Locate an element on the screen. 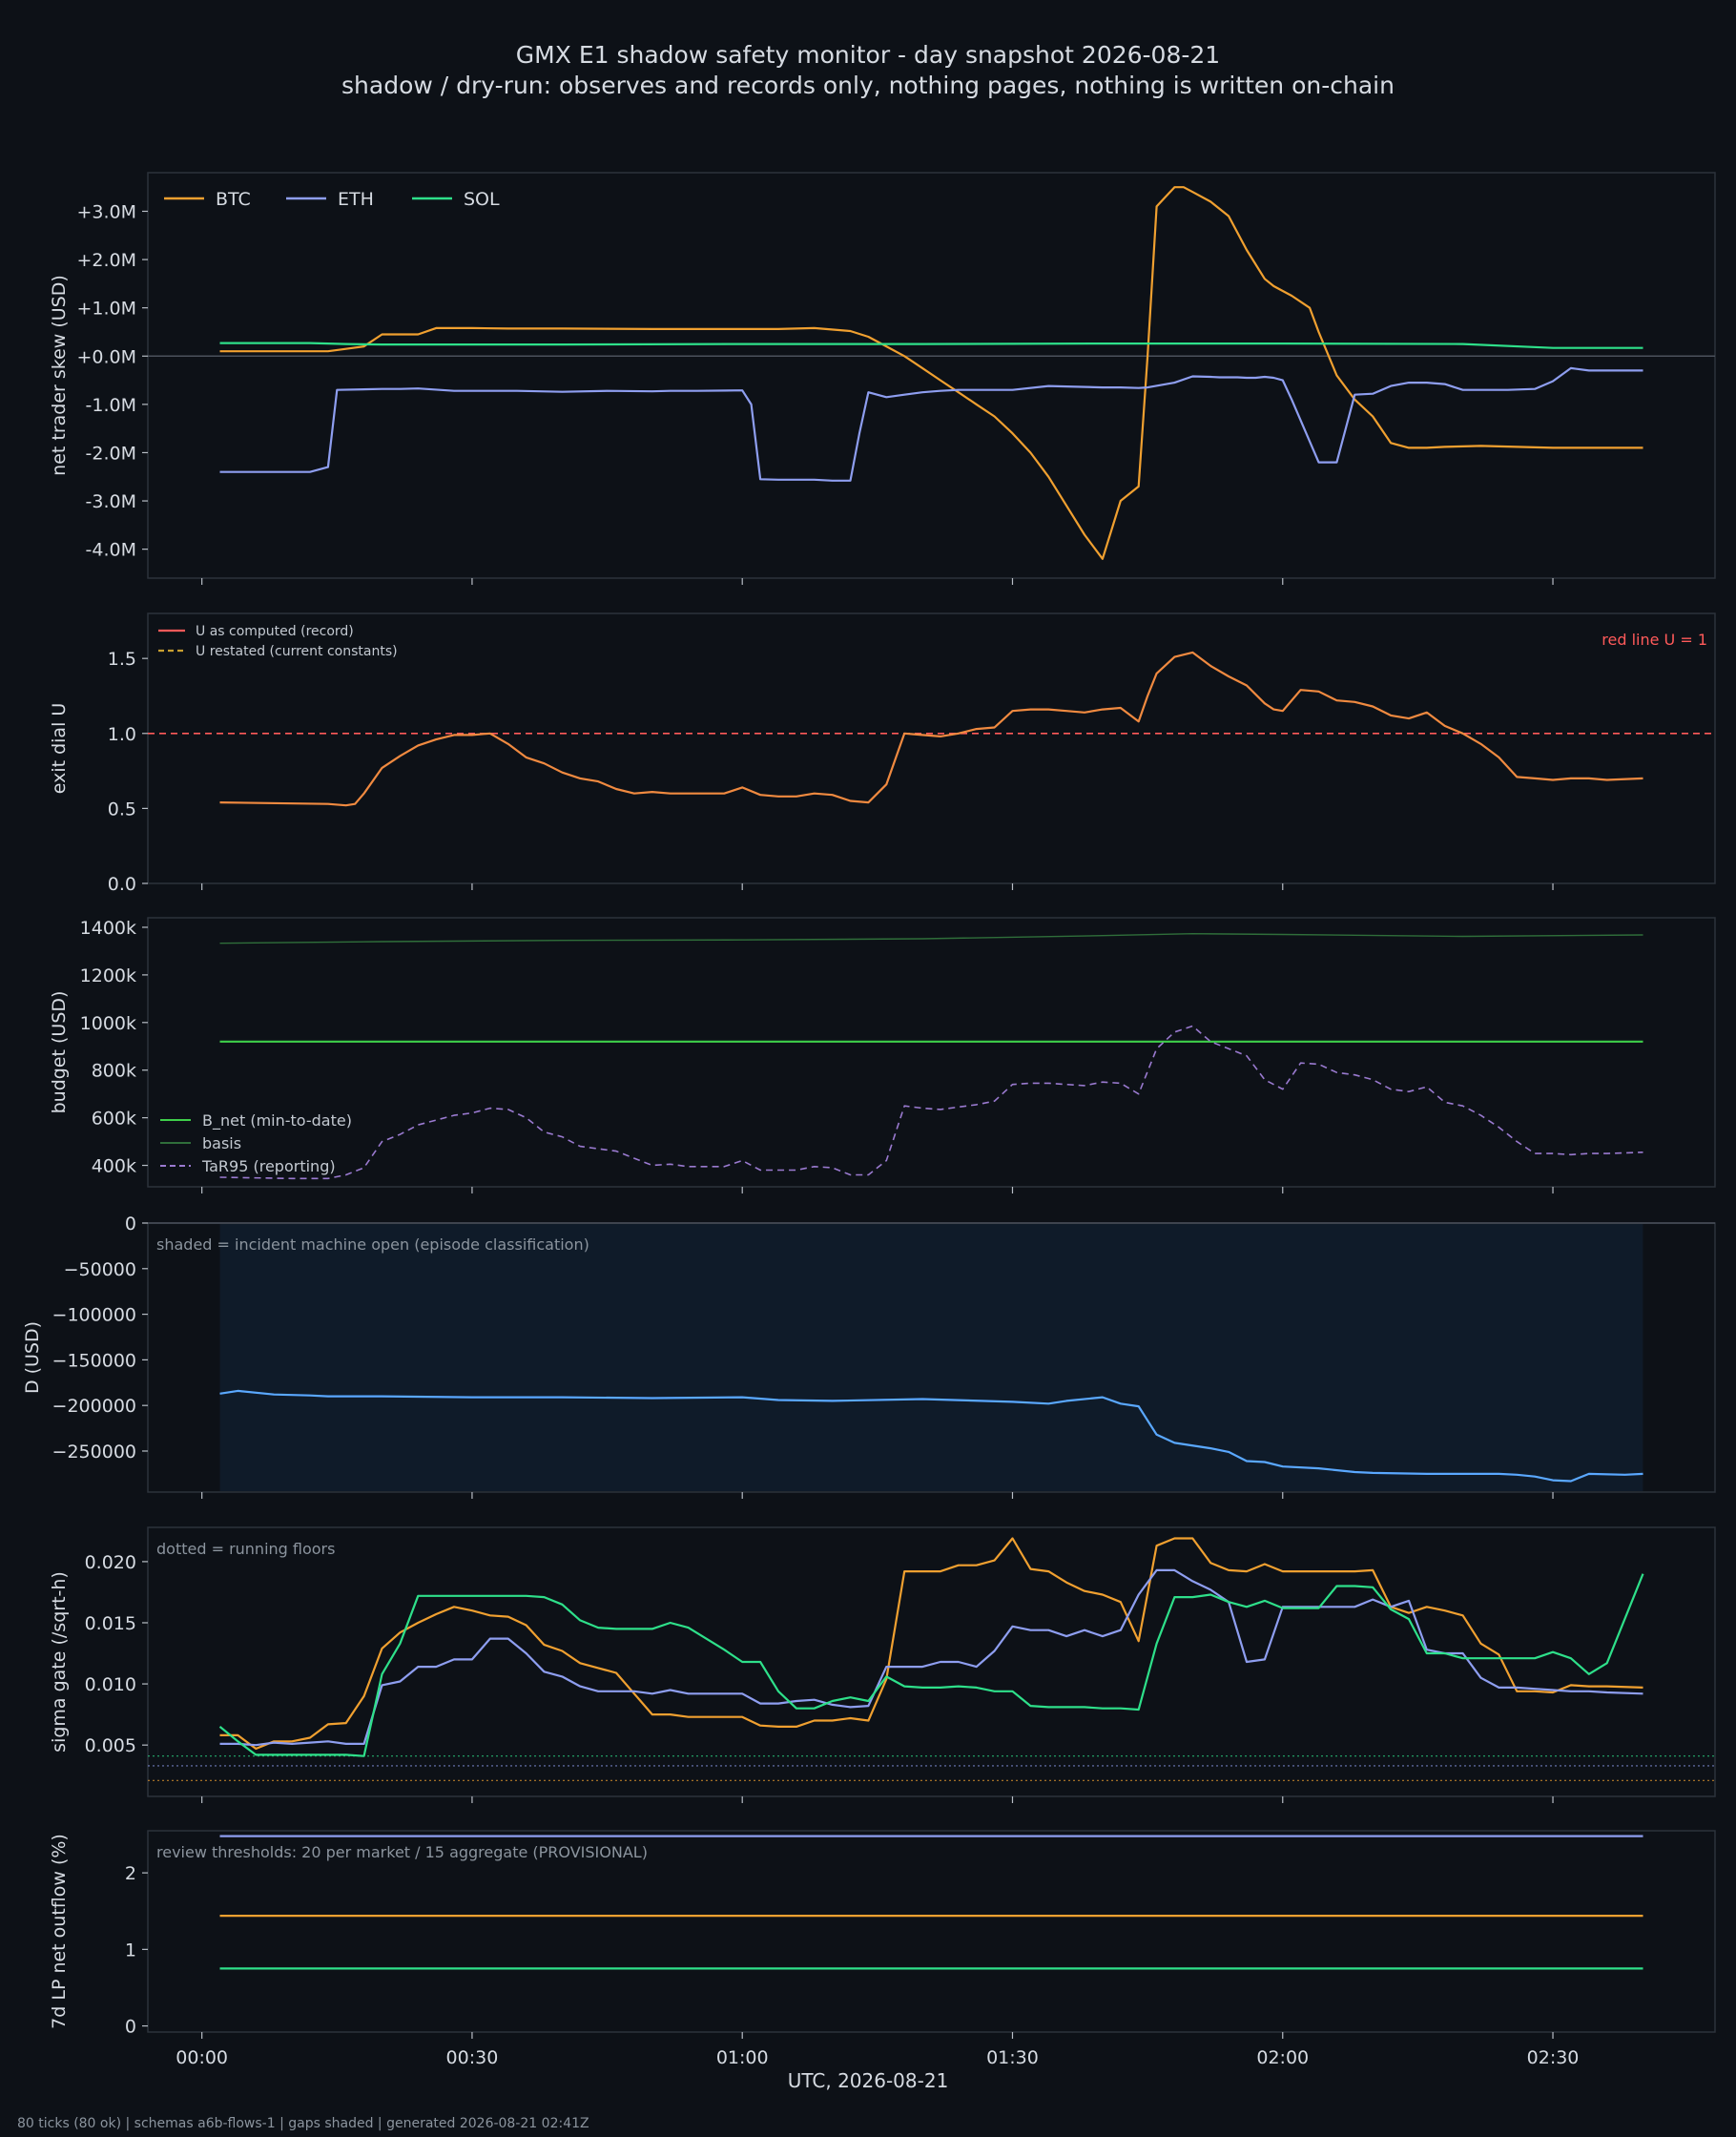 The height and width of the screenshot is (2137, 1736). series-line-basis is located at coordinates (931, 938).